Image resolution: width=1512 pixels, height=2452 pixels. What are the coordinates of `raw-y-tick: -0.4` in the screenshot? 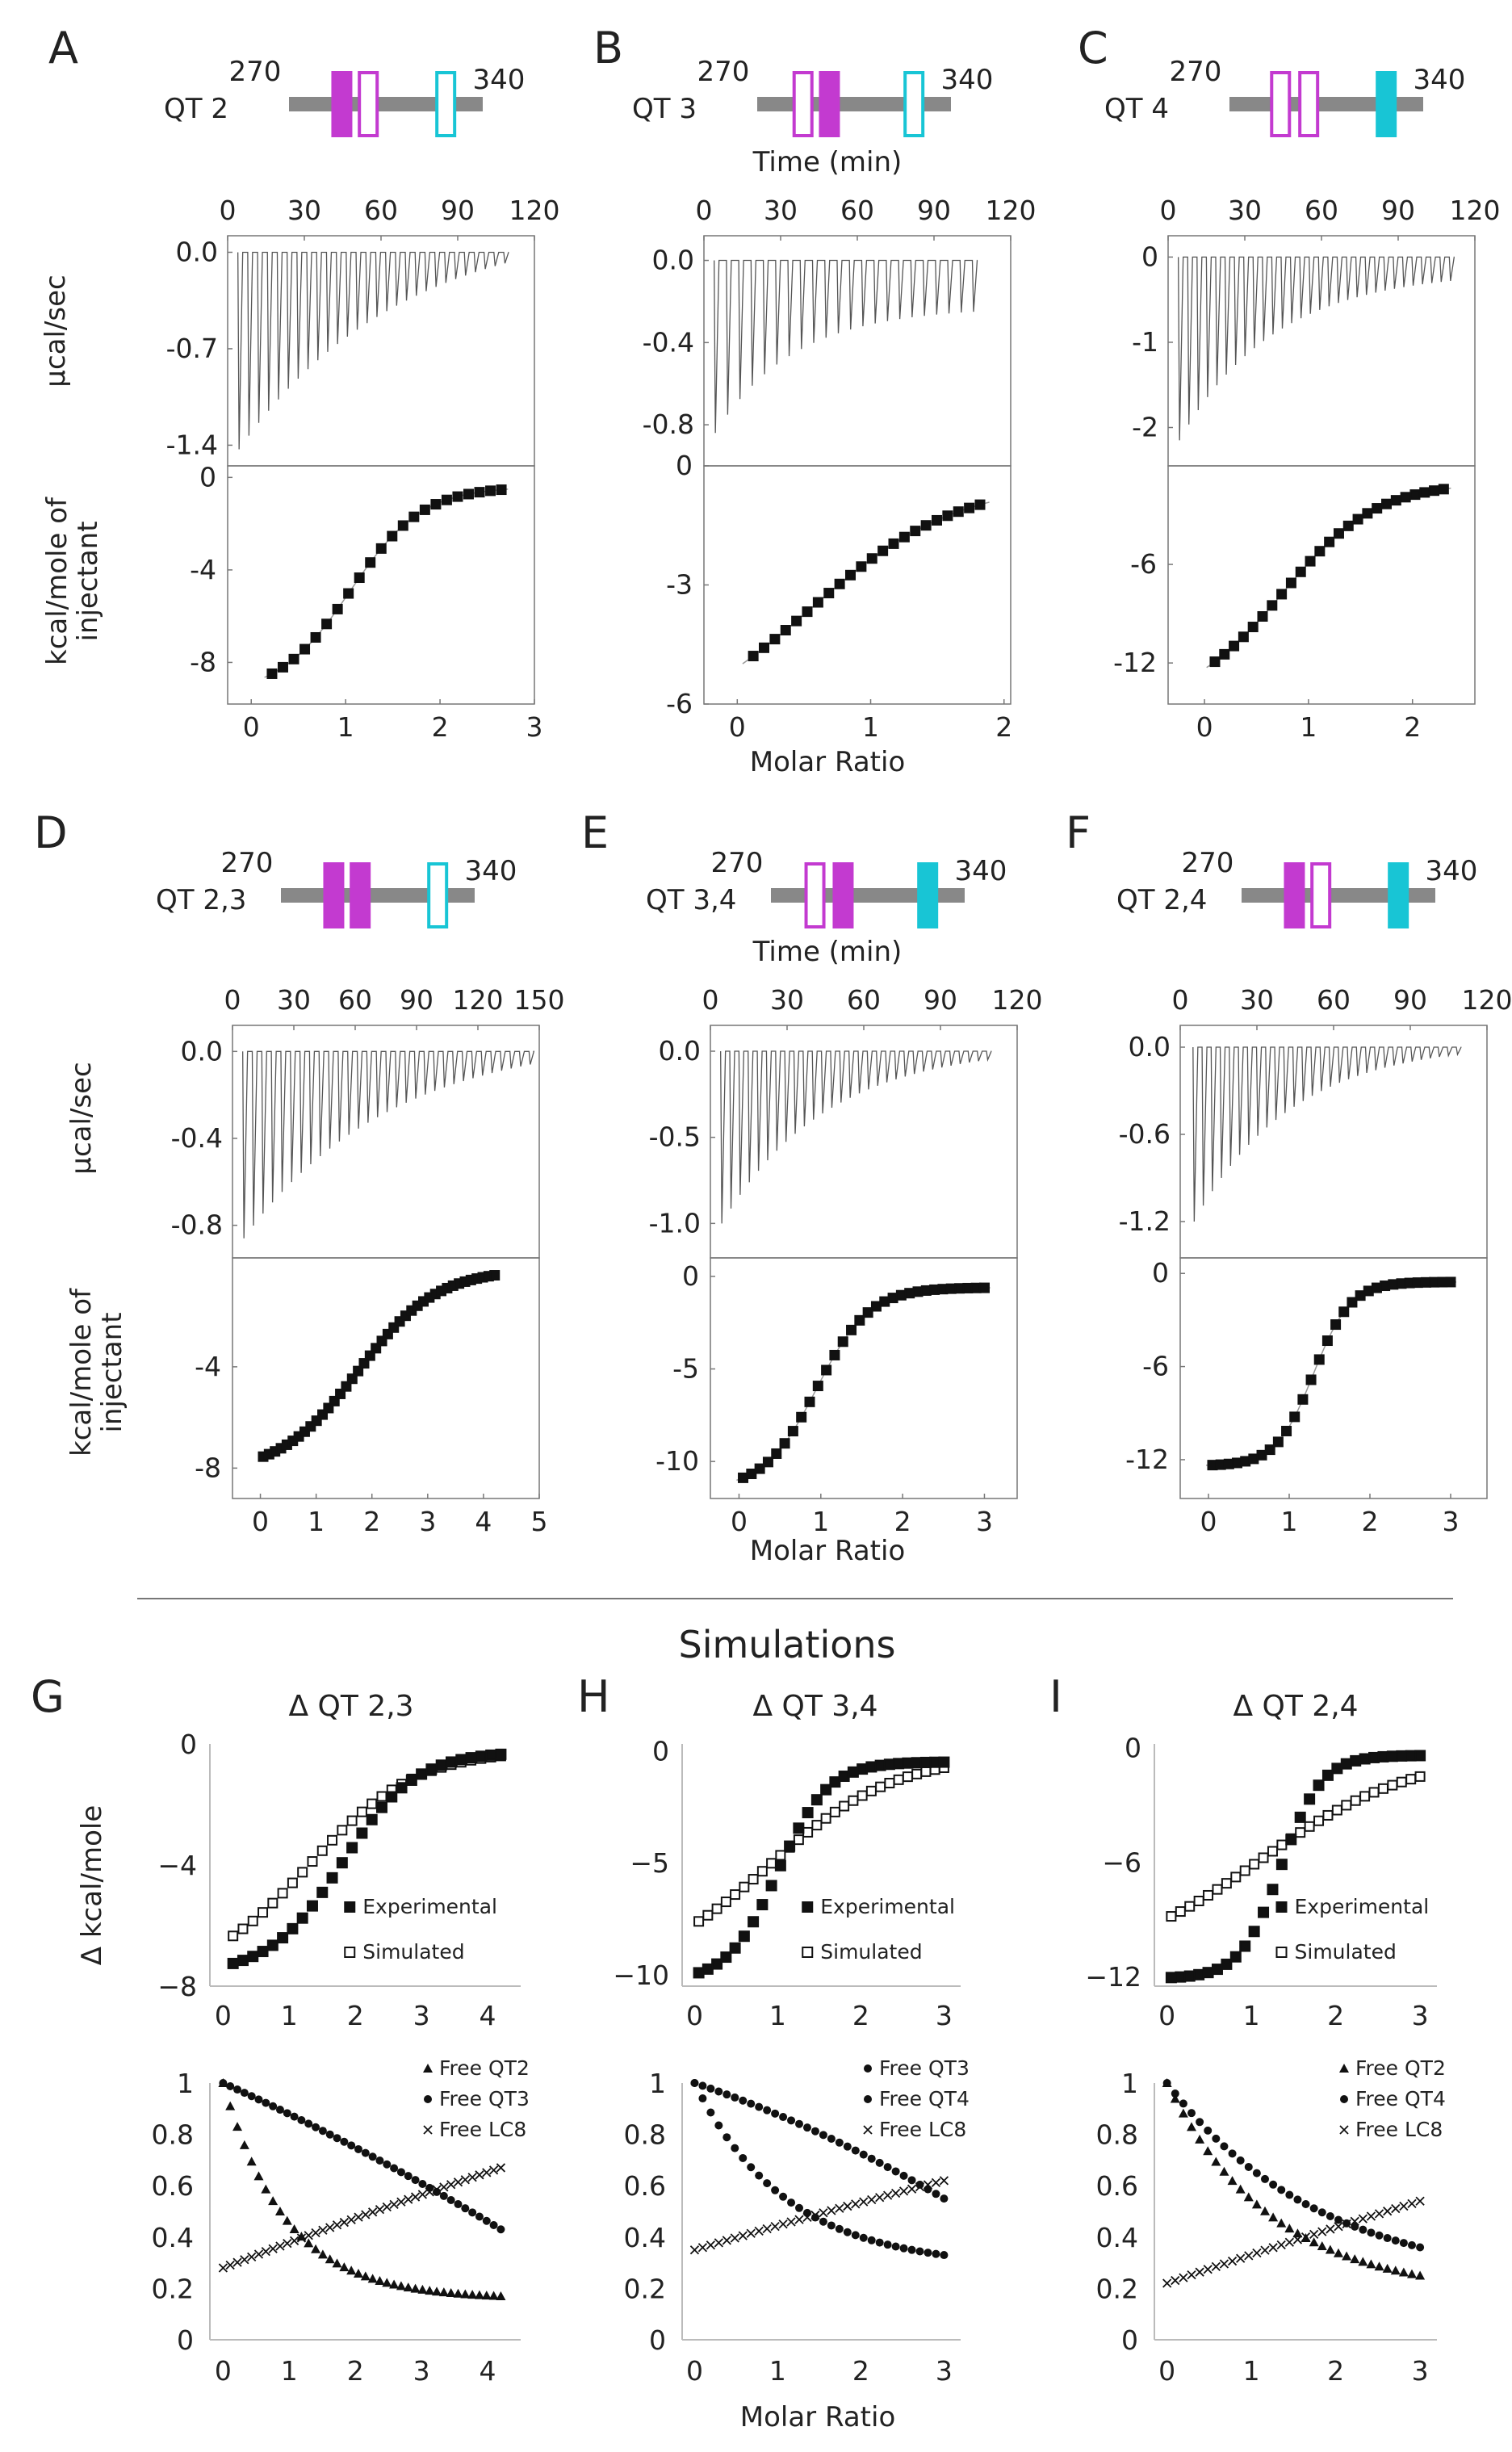 It's located at (668, 342).